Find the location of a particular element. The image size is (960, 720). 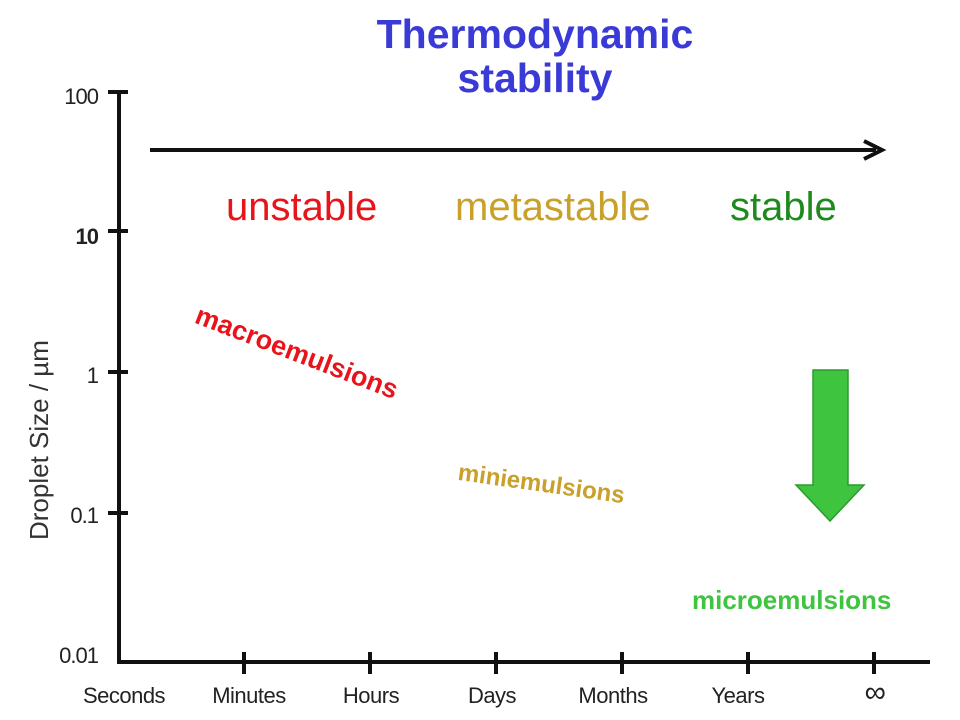

x-tick-label: Years is located at coordinates (738, 695).